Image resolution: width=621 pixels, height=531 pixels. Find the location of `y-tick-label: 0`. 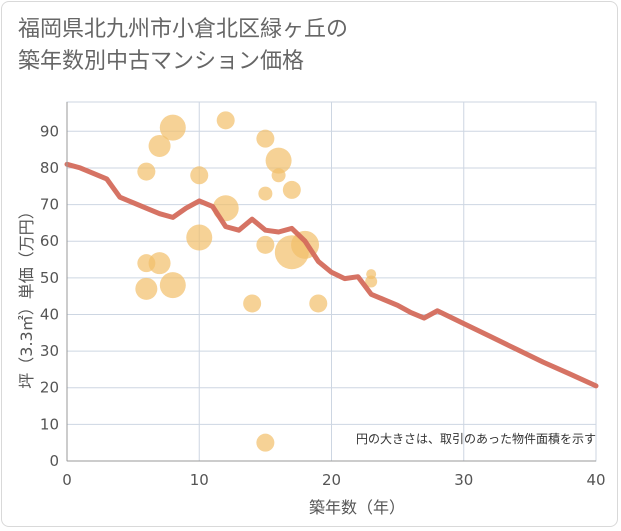

y-tick-label: 0 is located at coordinates (54, 461).